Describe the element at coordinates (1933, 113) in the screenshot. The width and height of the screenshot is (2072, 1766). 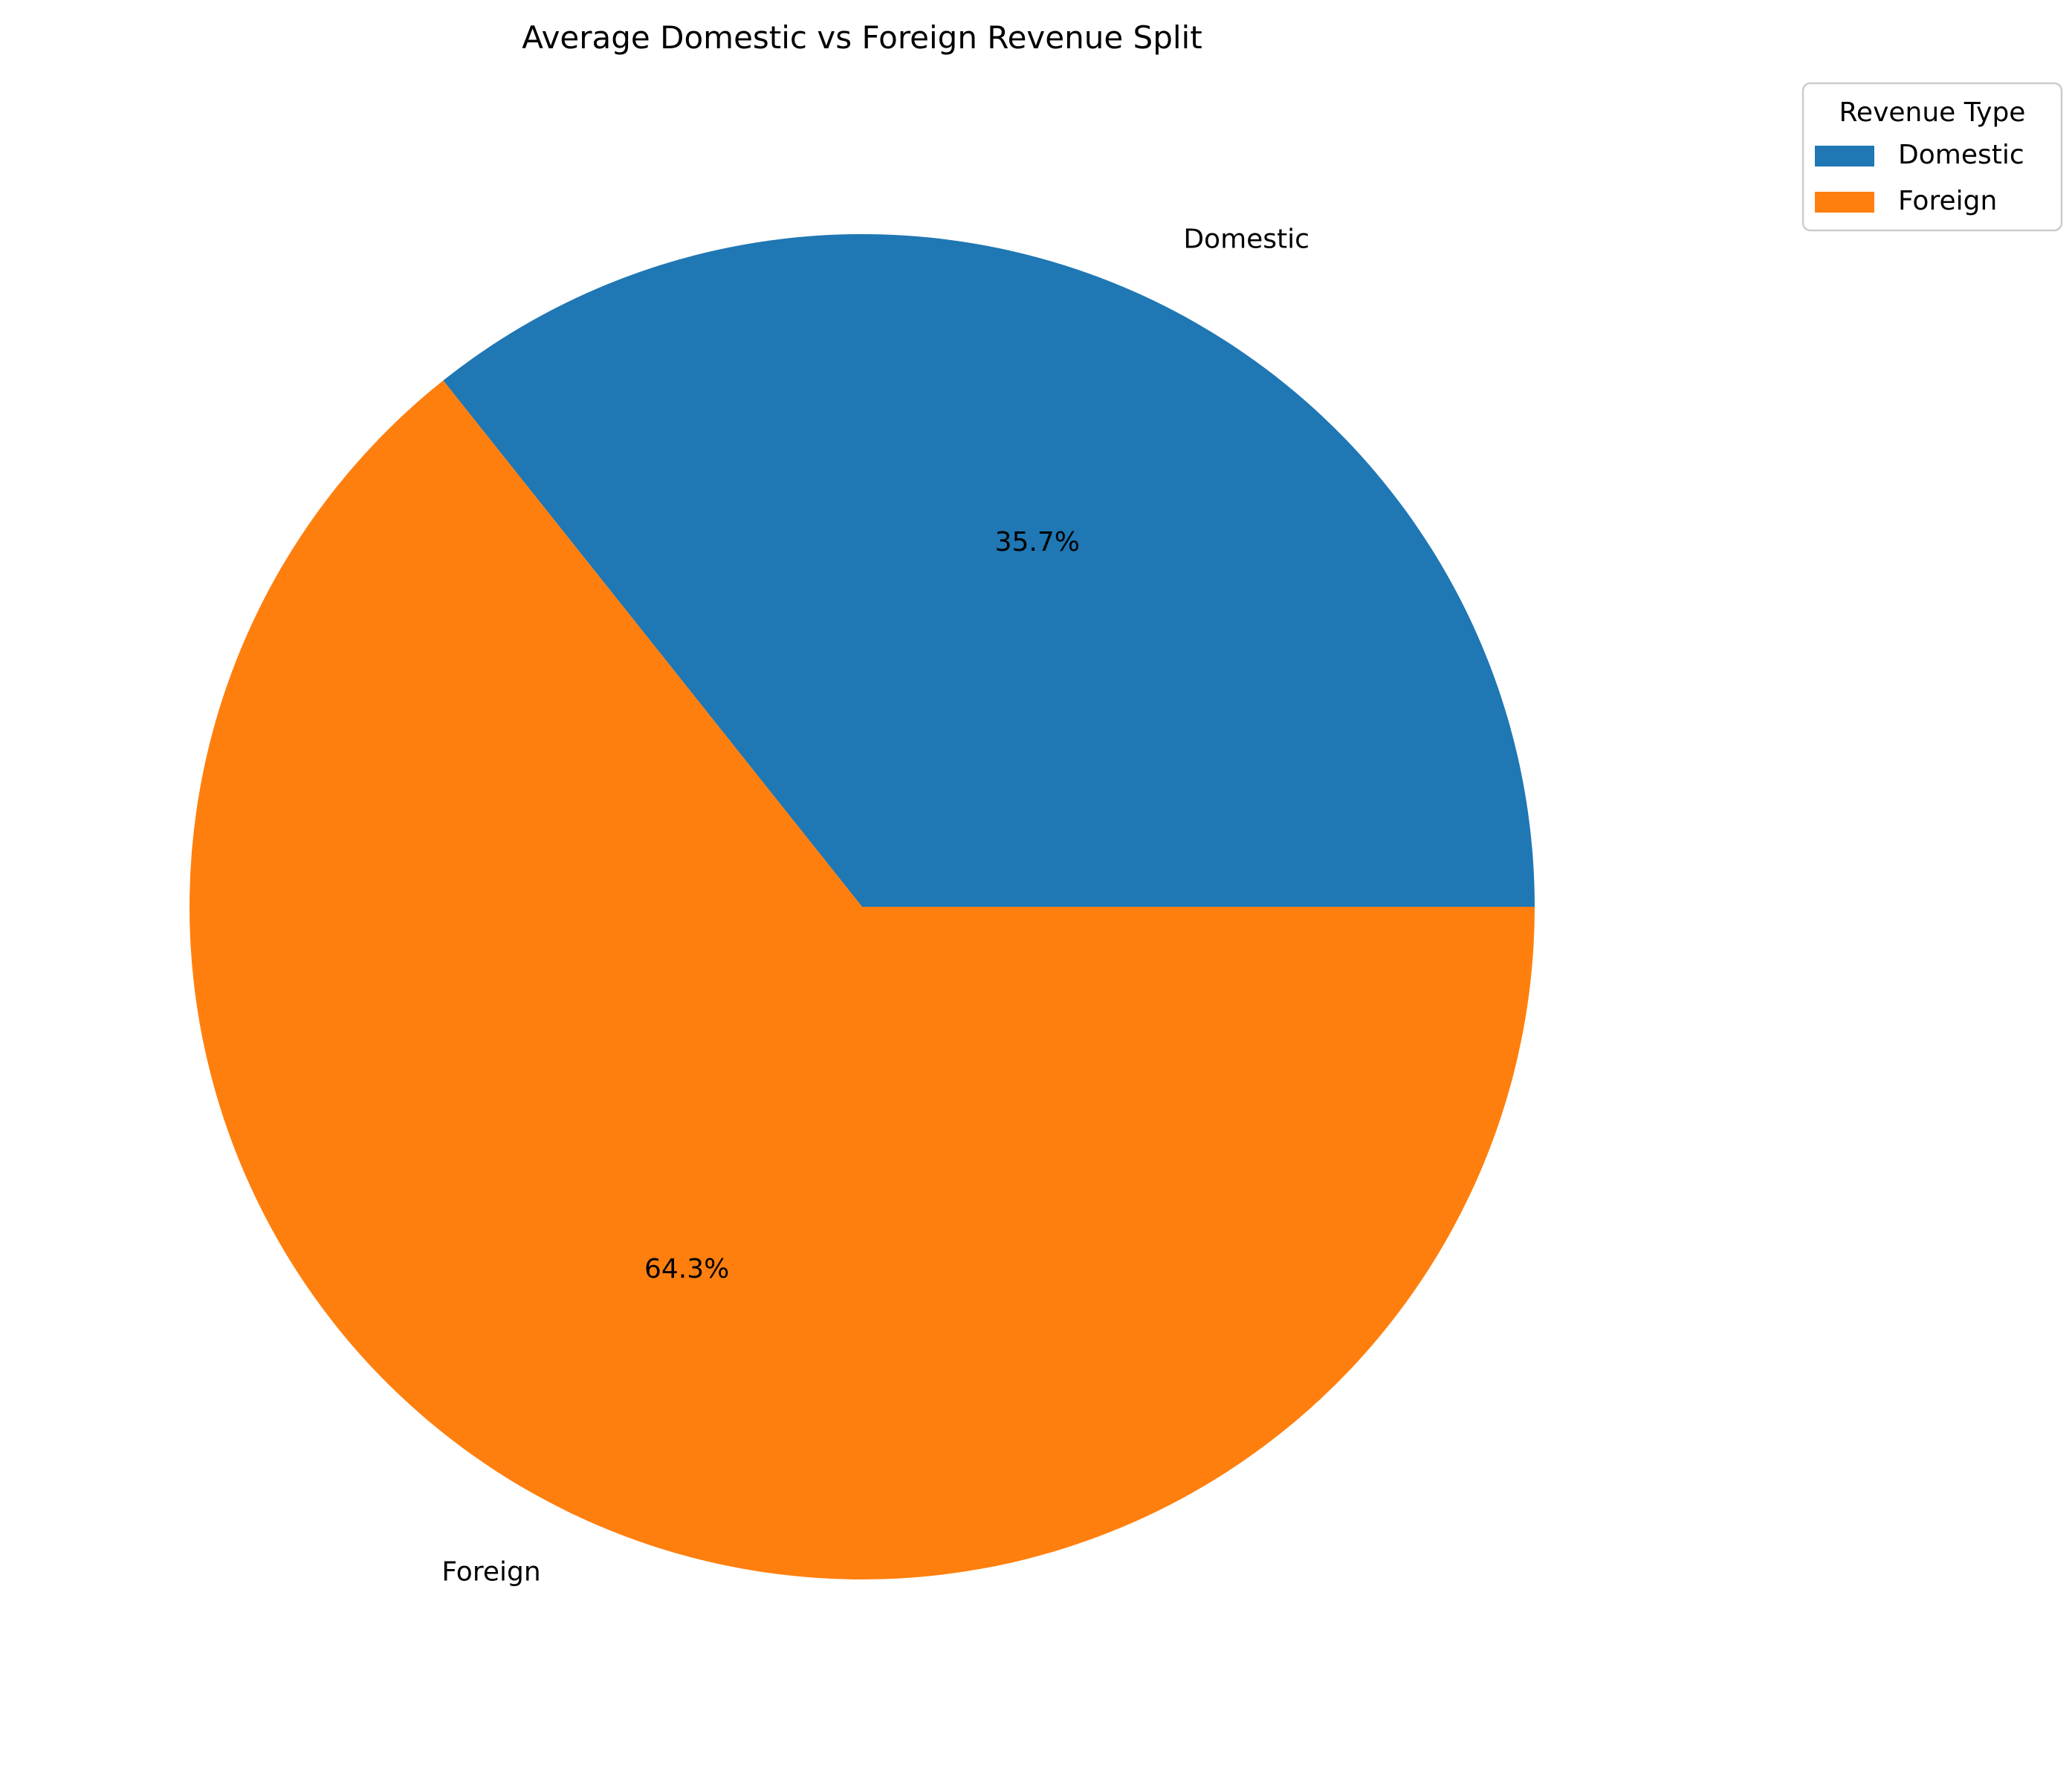
I see `legend-title: Revenue Type` at that location.